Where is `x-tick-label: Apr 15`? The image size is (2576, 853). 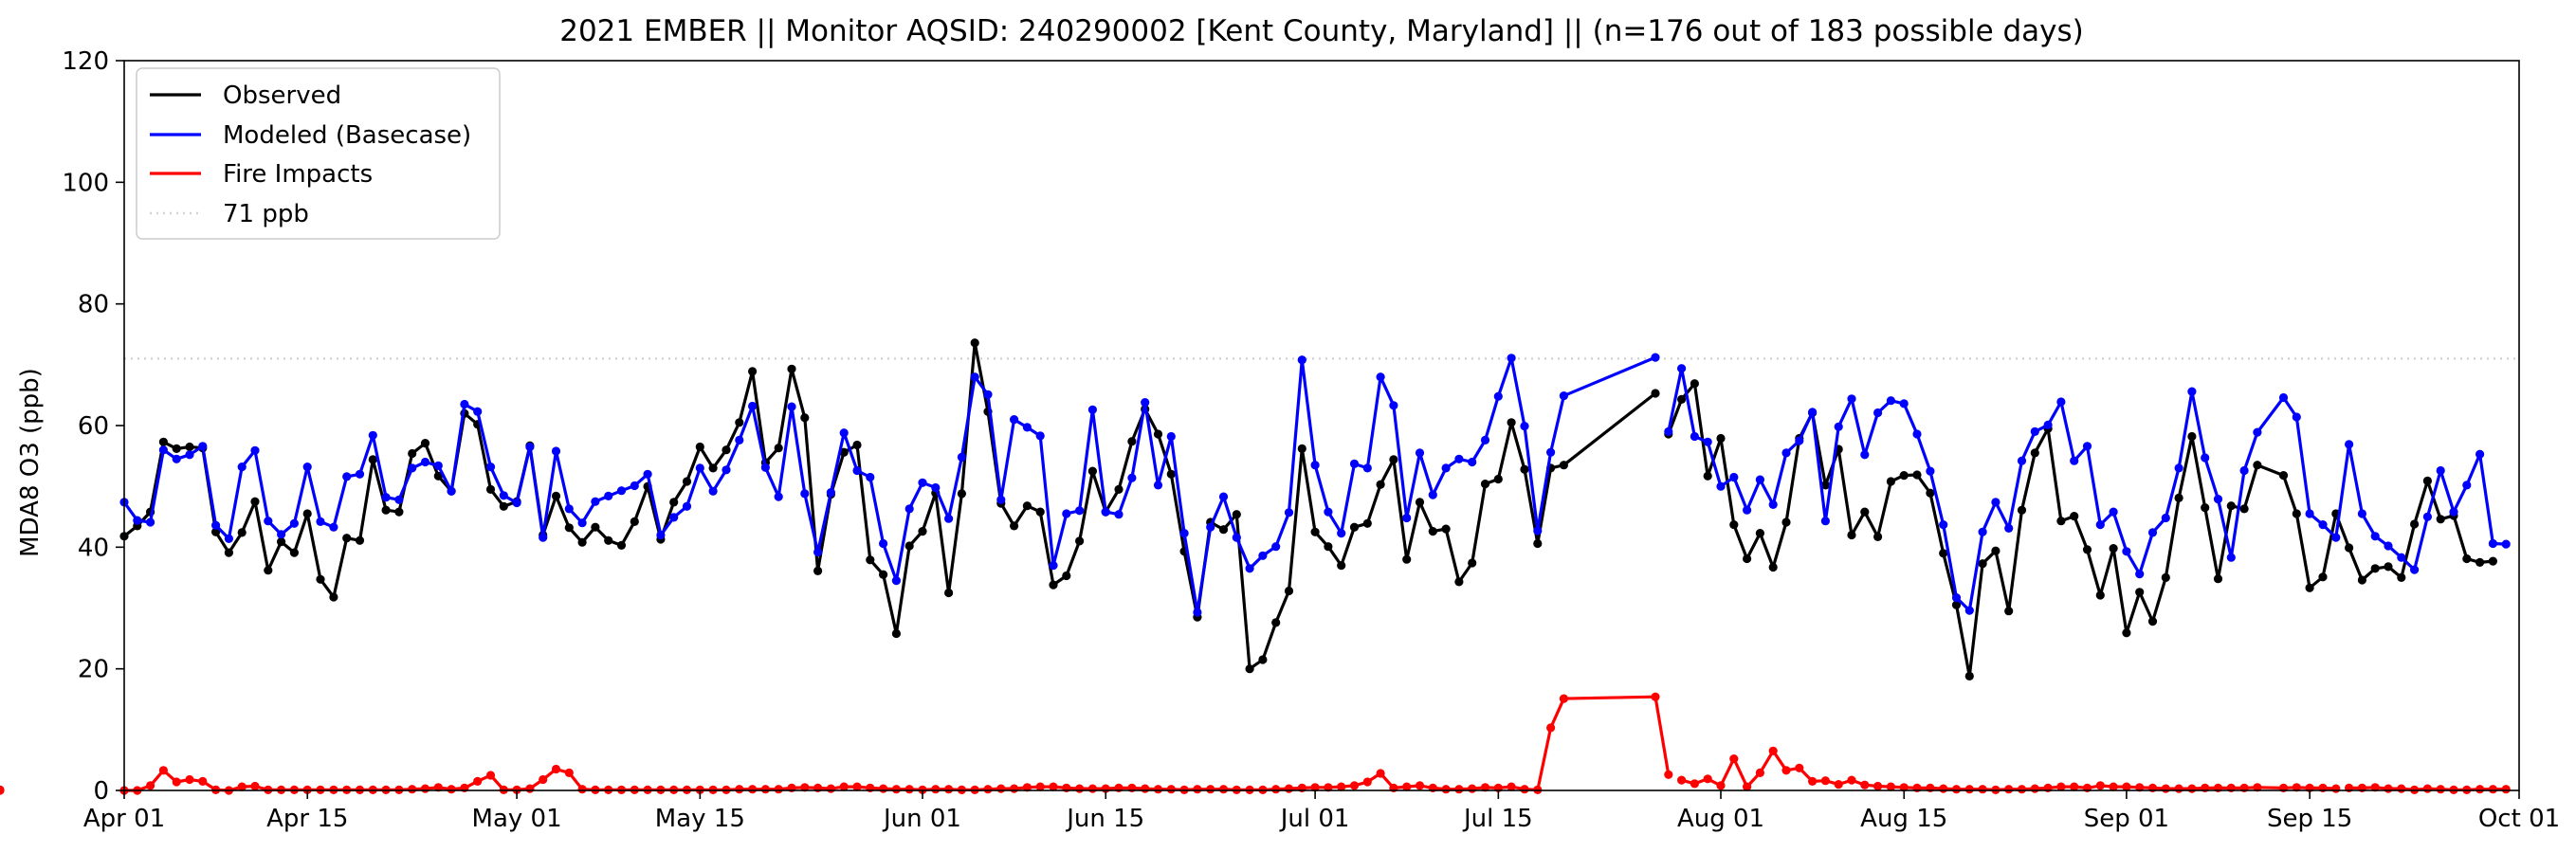
x-tick-label: Apr 15 is located at coordinates (307, 819).